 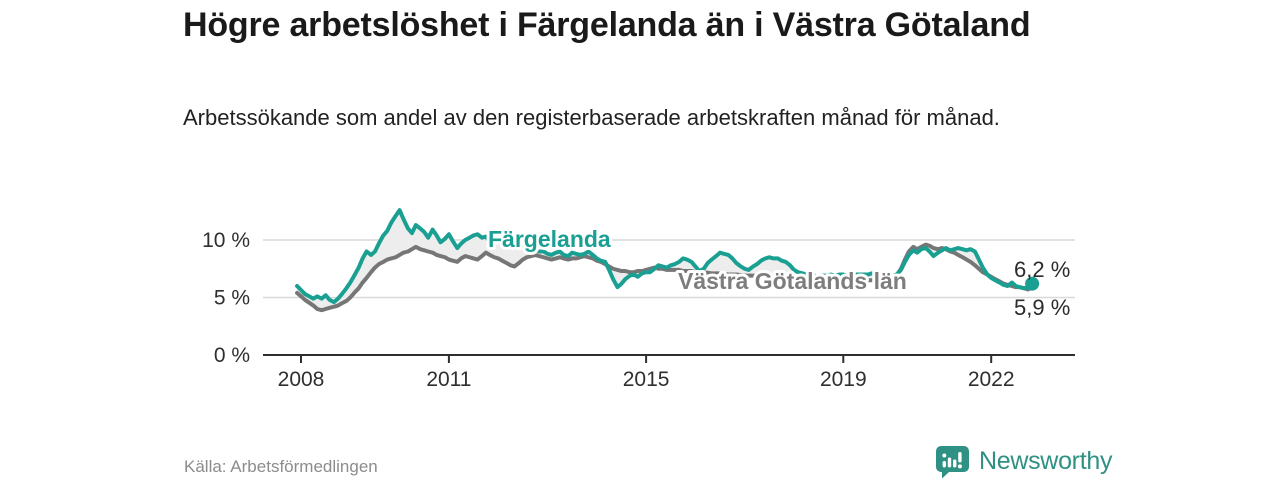 I want to click on newsworthy-logo: Newsworthy, so click(x=1023, y=461).